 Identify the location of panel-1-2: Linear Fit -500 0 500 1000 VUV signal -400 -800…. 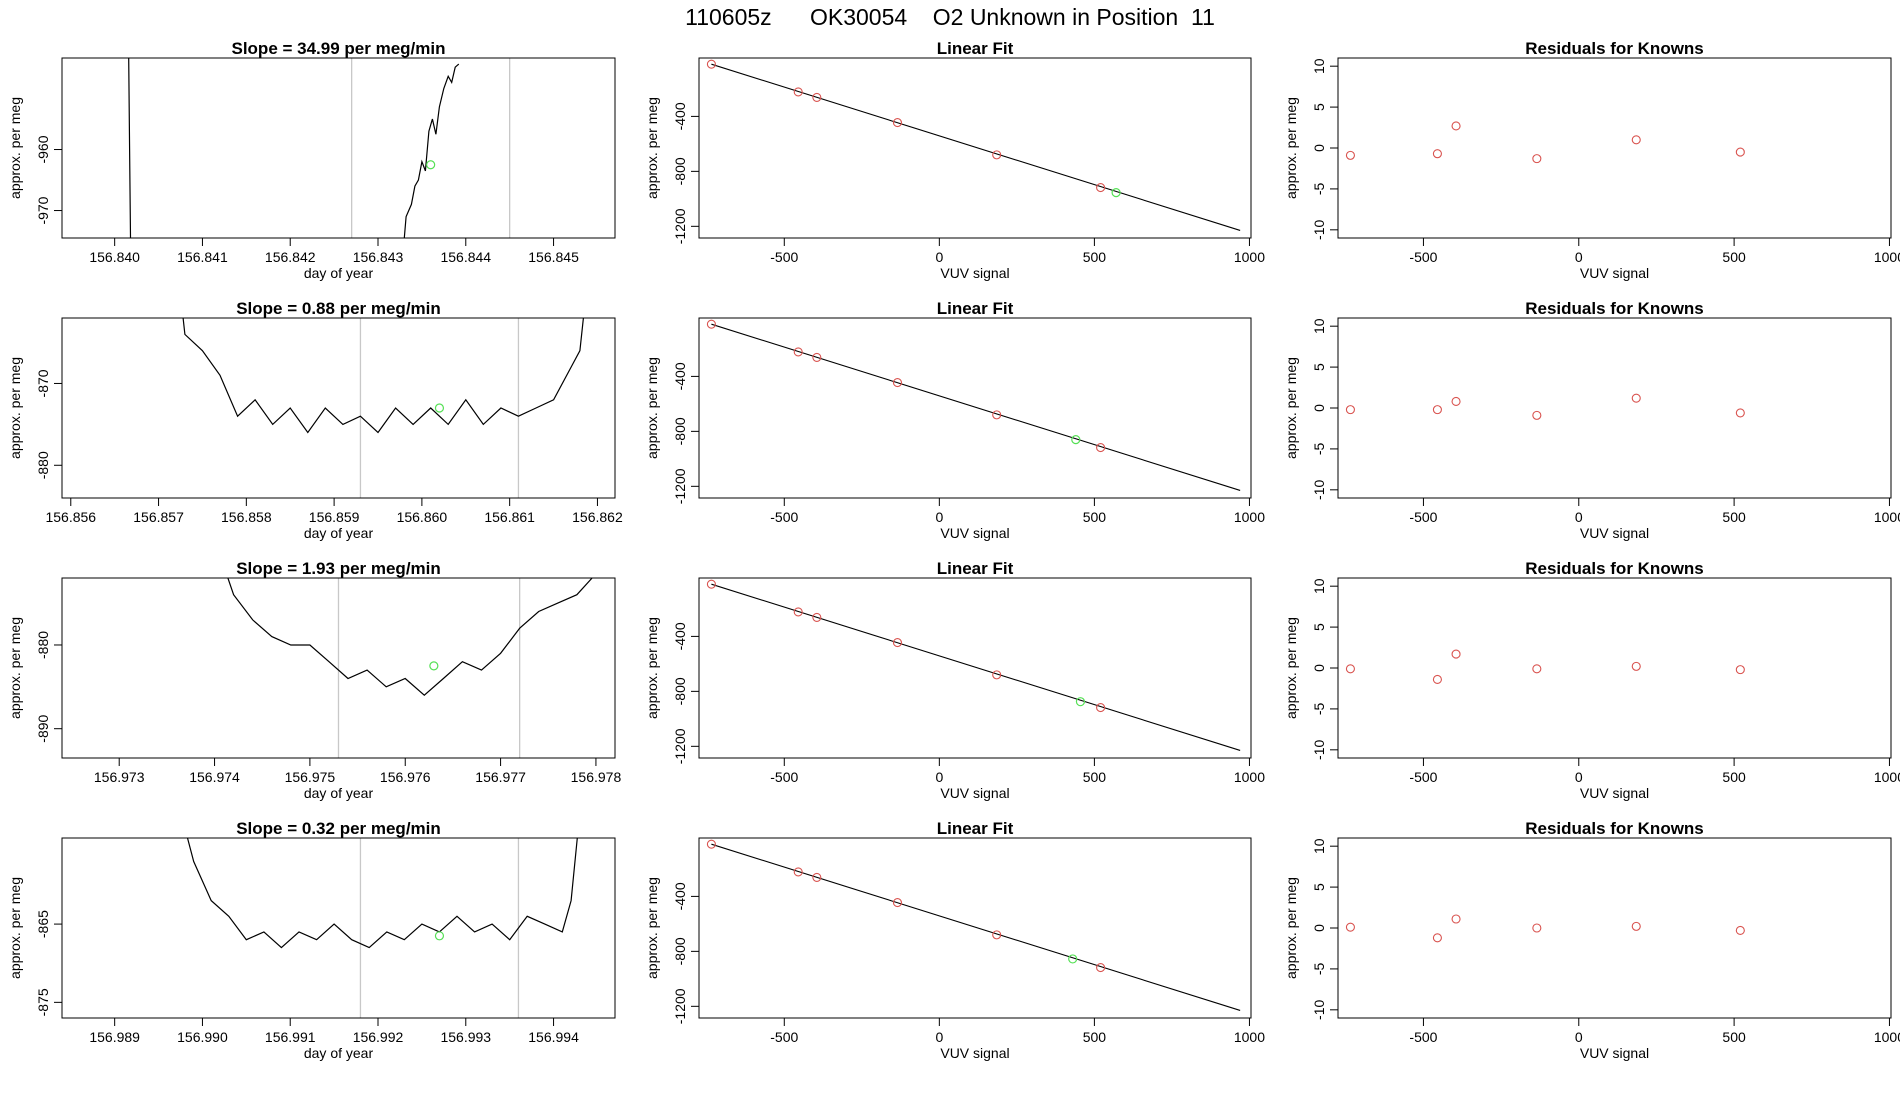
(954, 160).